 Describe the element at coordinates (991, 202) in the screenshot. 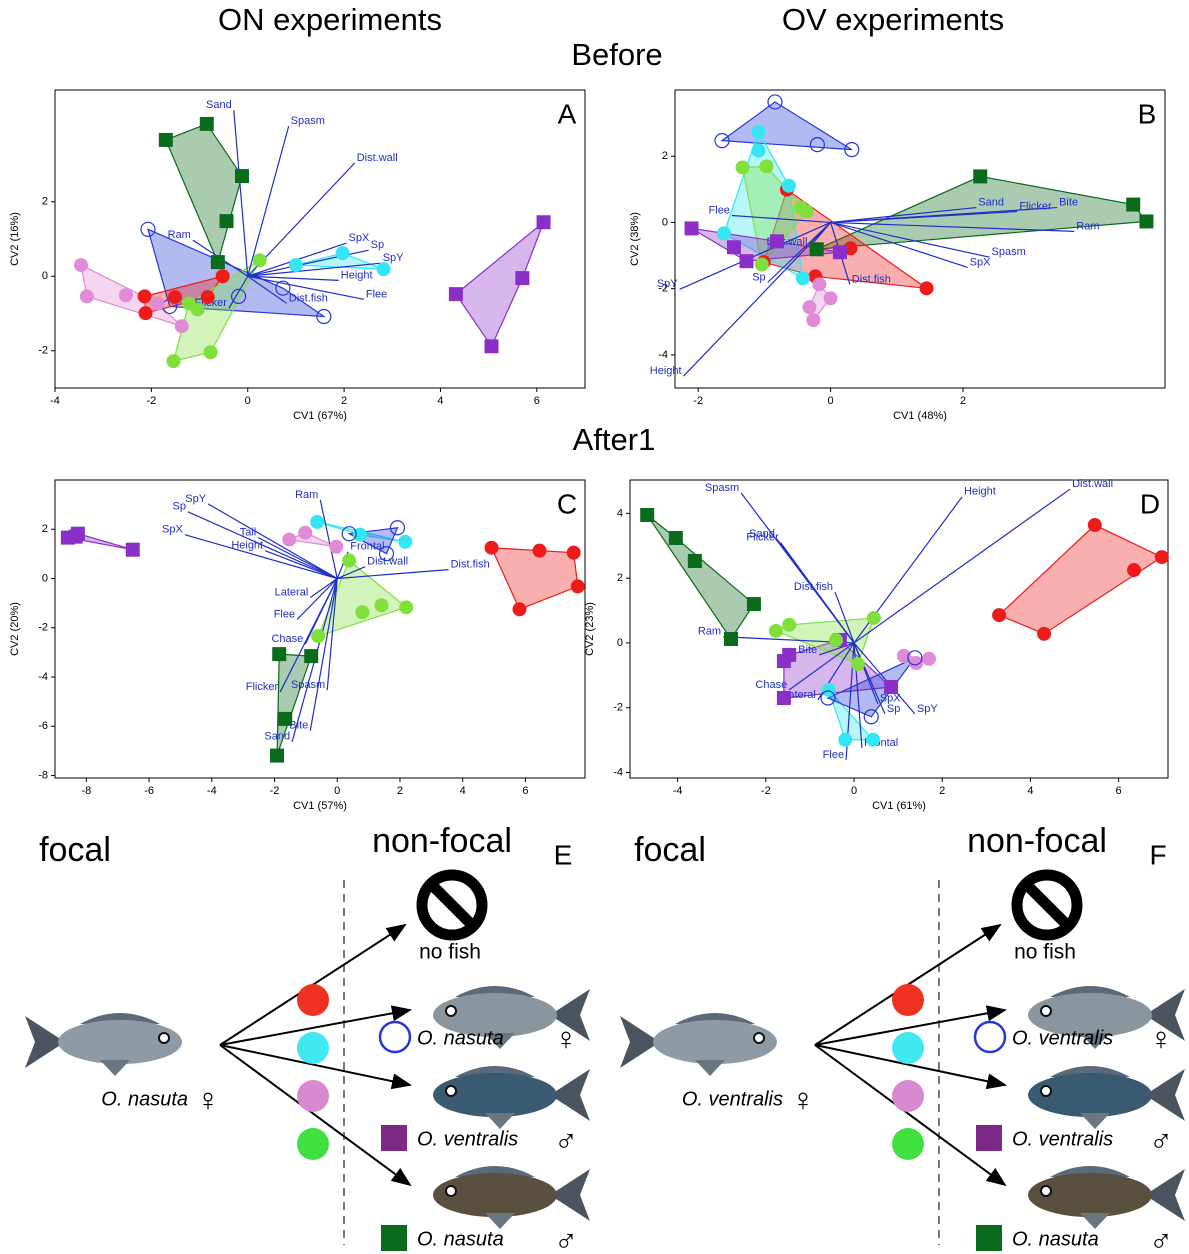

I see `loading-label: Sand` at that location.